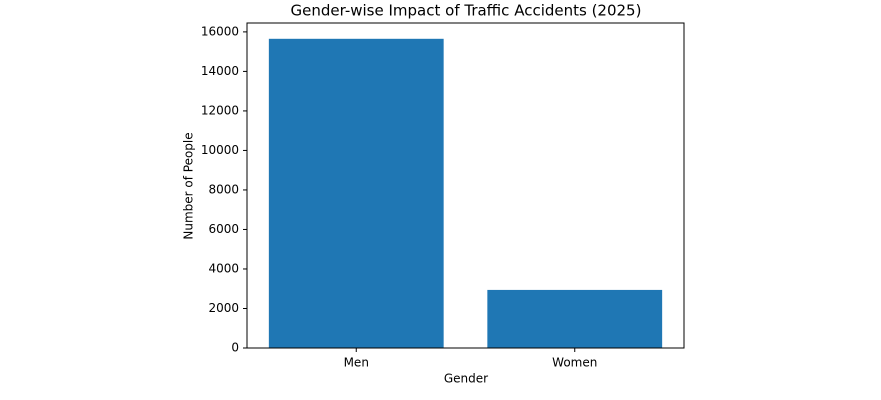 The height and width of the screenshot is (400, 881). What do you see at coordinates (220, 31) in the screenshot?
I see `y-tick-label: 16000` at bounding box center [220, 31].